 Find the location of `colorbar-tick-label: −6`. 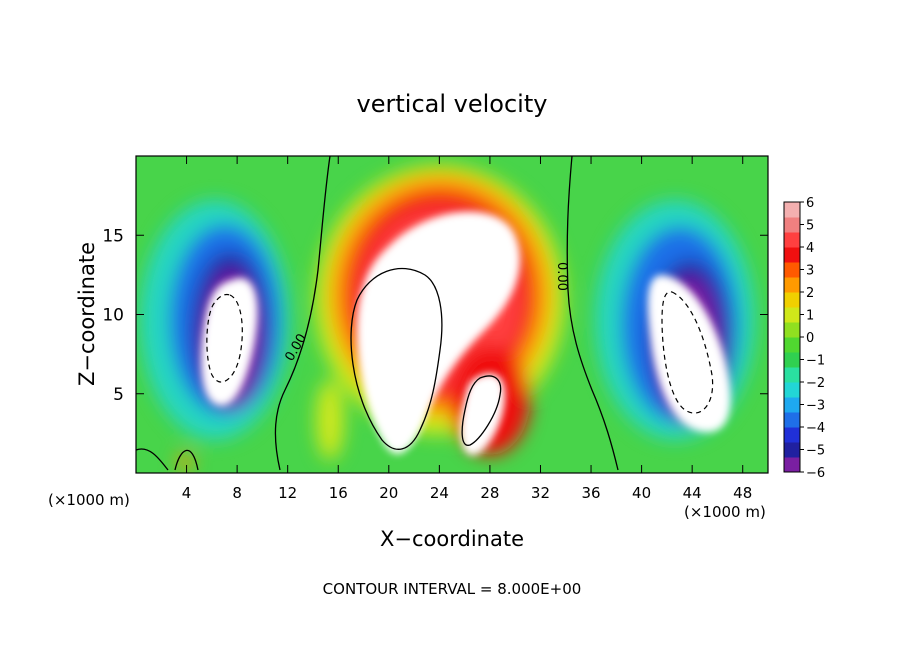

colorbar-tick-label: −6 is located at coordinates (815, 473).